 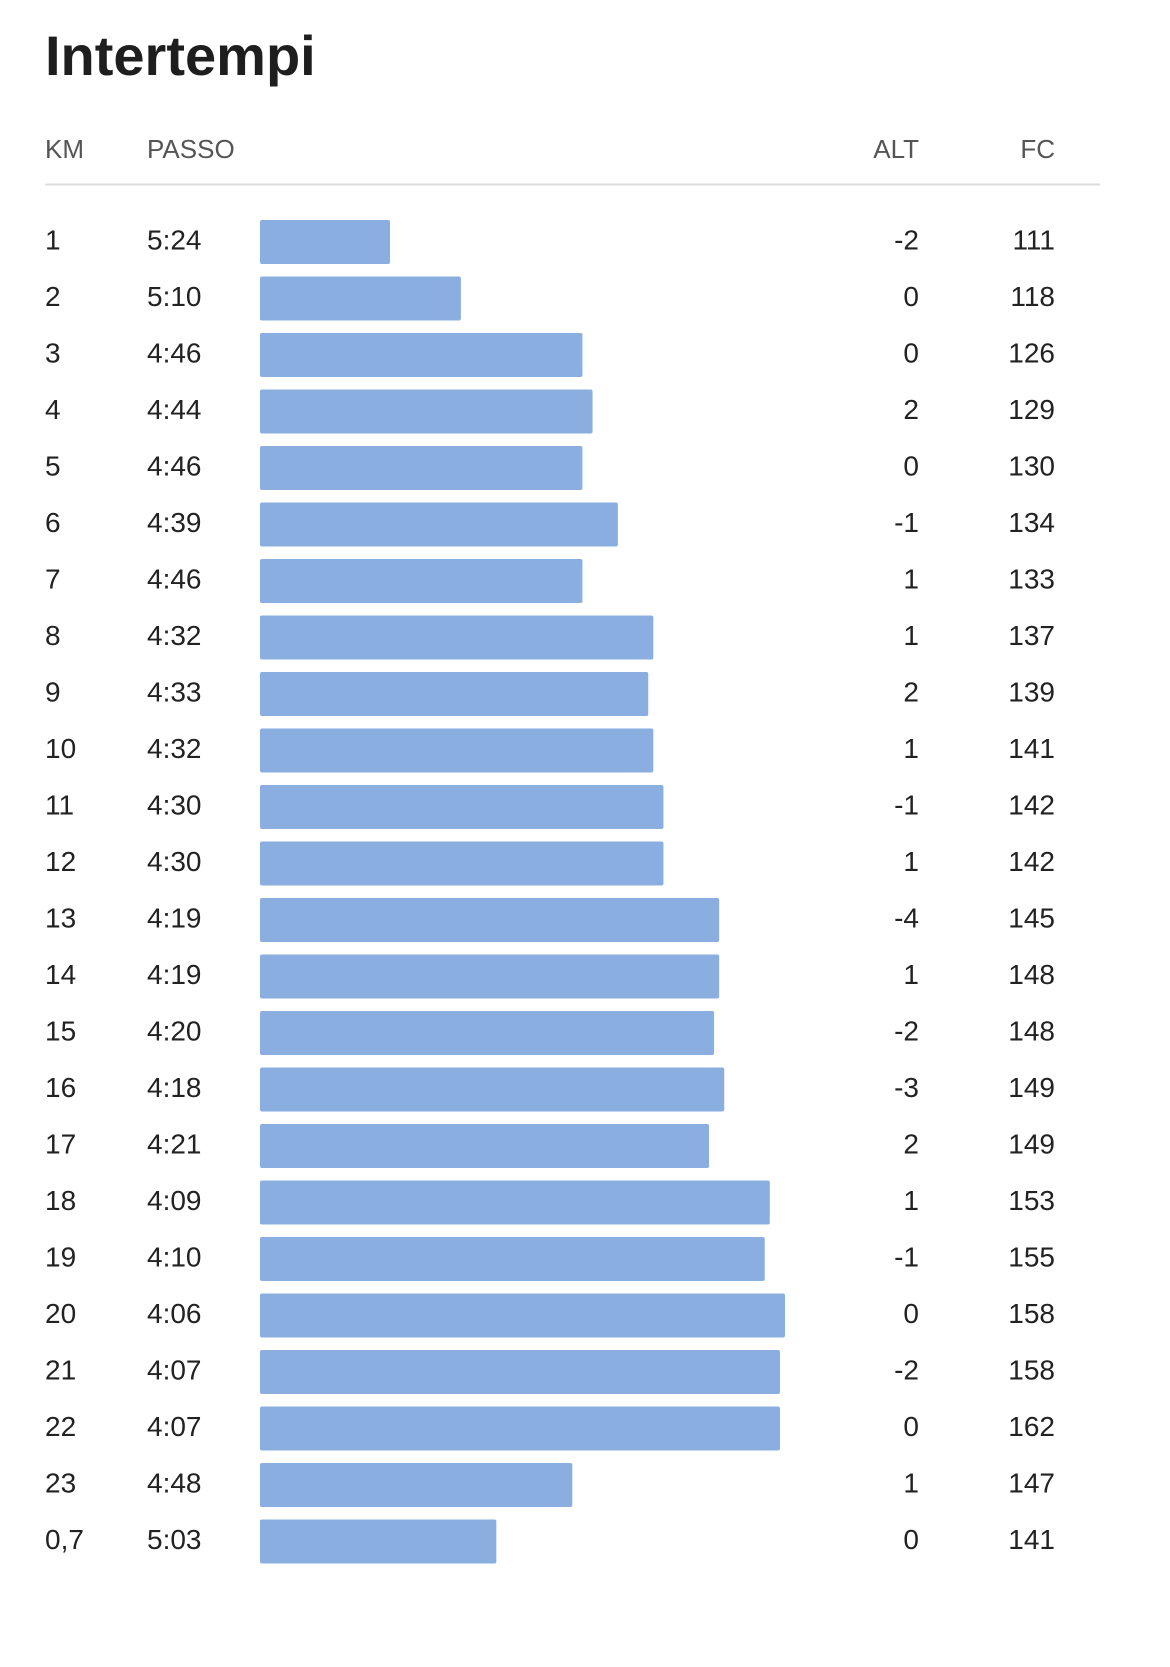 What do you see at coordinates (1031, 804) in the screenshot?
I see `fc-cell: 142` at bounding box center [1031, 804].